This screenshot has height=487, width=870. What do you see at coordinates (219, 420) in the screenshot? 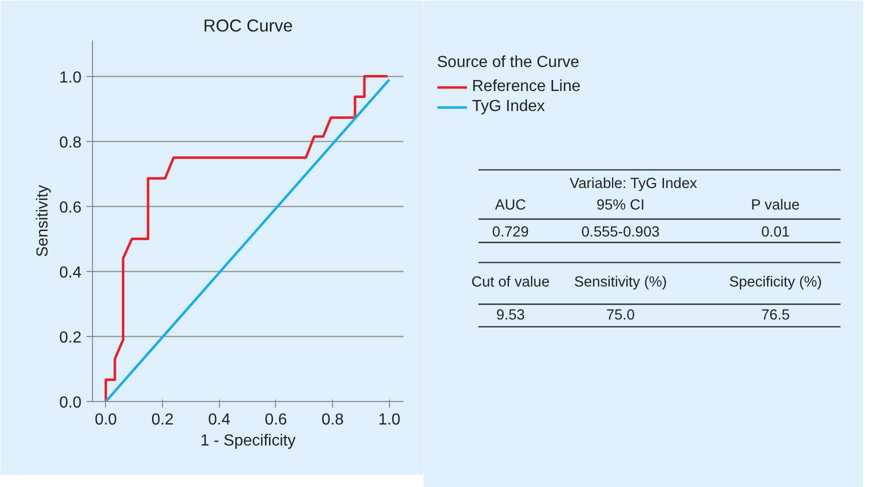
I see `x-tick-label: 0.4` at bounding box center [219, 420].